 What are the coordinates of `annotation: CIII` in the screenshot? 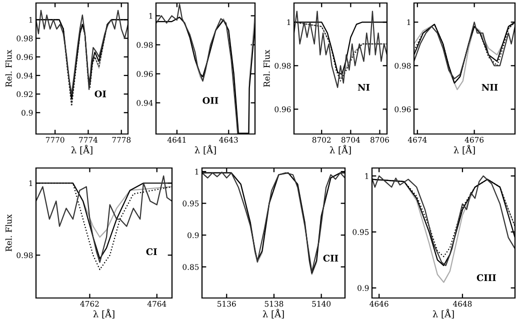 It's located at (486, 278).